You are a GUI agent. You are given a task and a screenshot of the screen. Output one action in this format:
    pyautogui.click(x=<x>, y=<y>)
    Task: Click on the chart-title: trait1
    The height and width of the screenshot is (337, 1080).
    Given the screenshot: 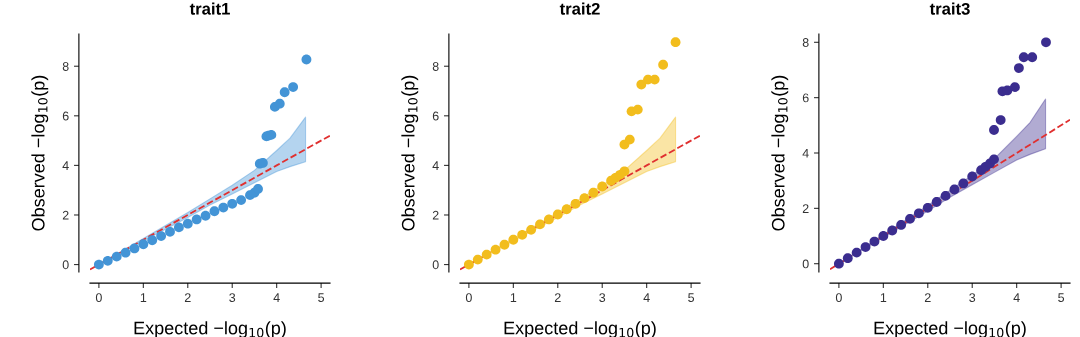 What is the action you would take?
    pyautogui.click(x=209, y=8)
    